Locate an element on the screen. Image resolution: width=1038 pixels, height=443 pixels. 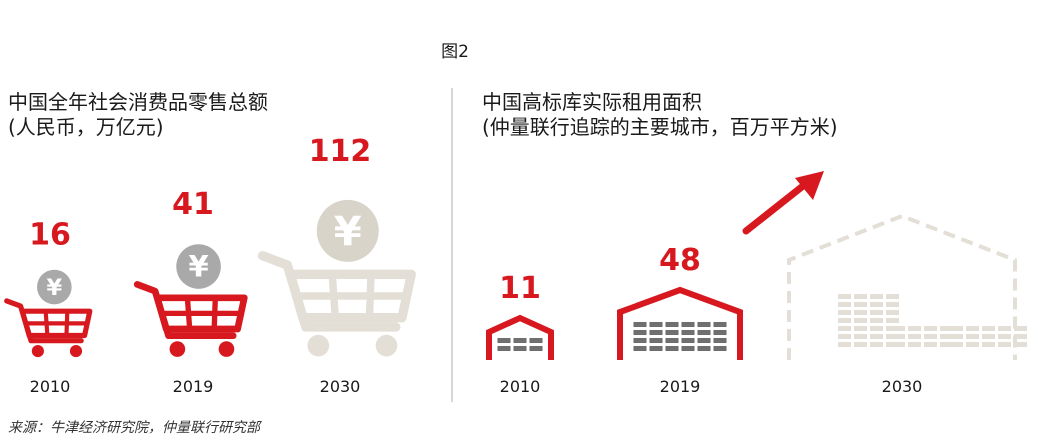
growth-arrow-icon is located at coordinates (783, 203).